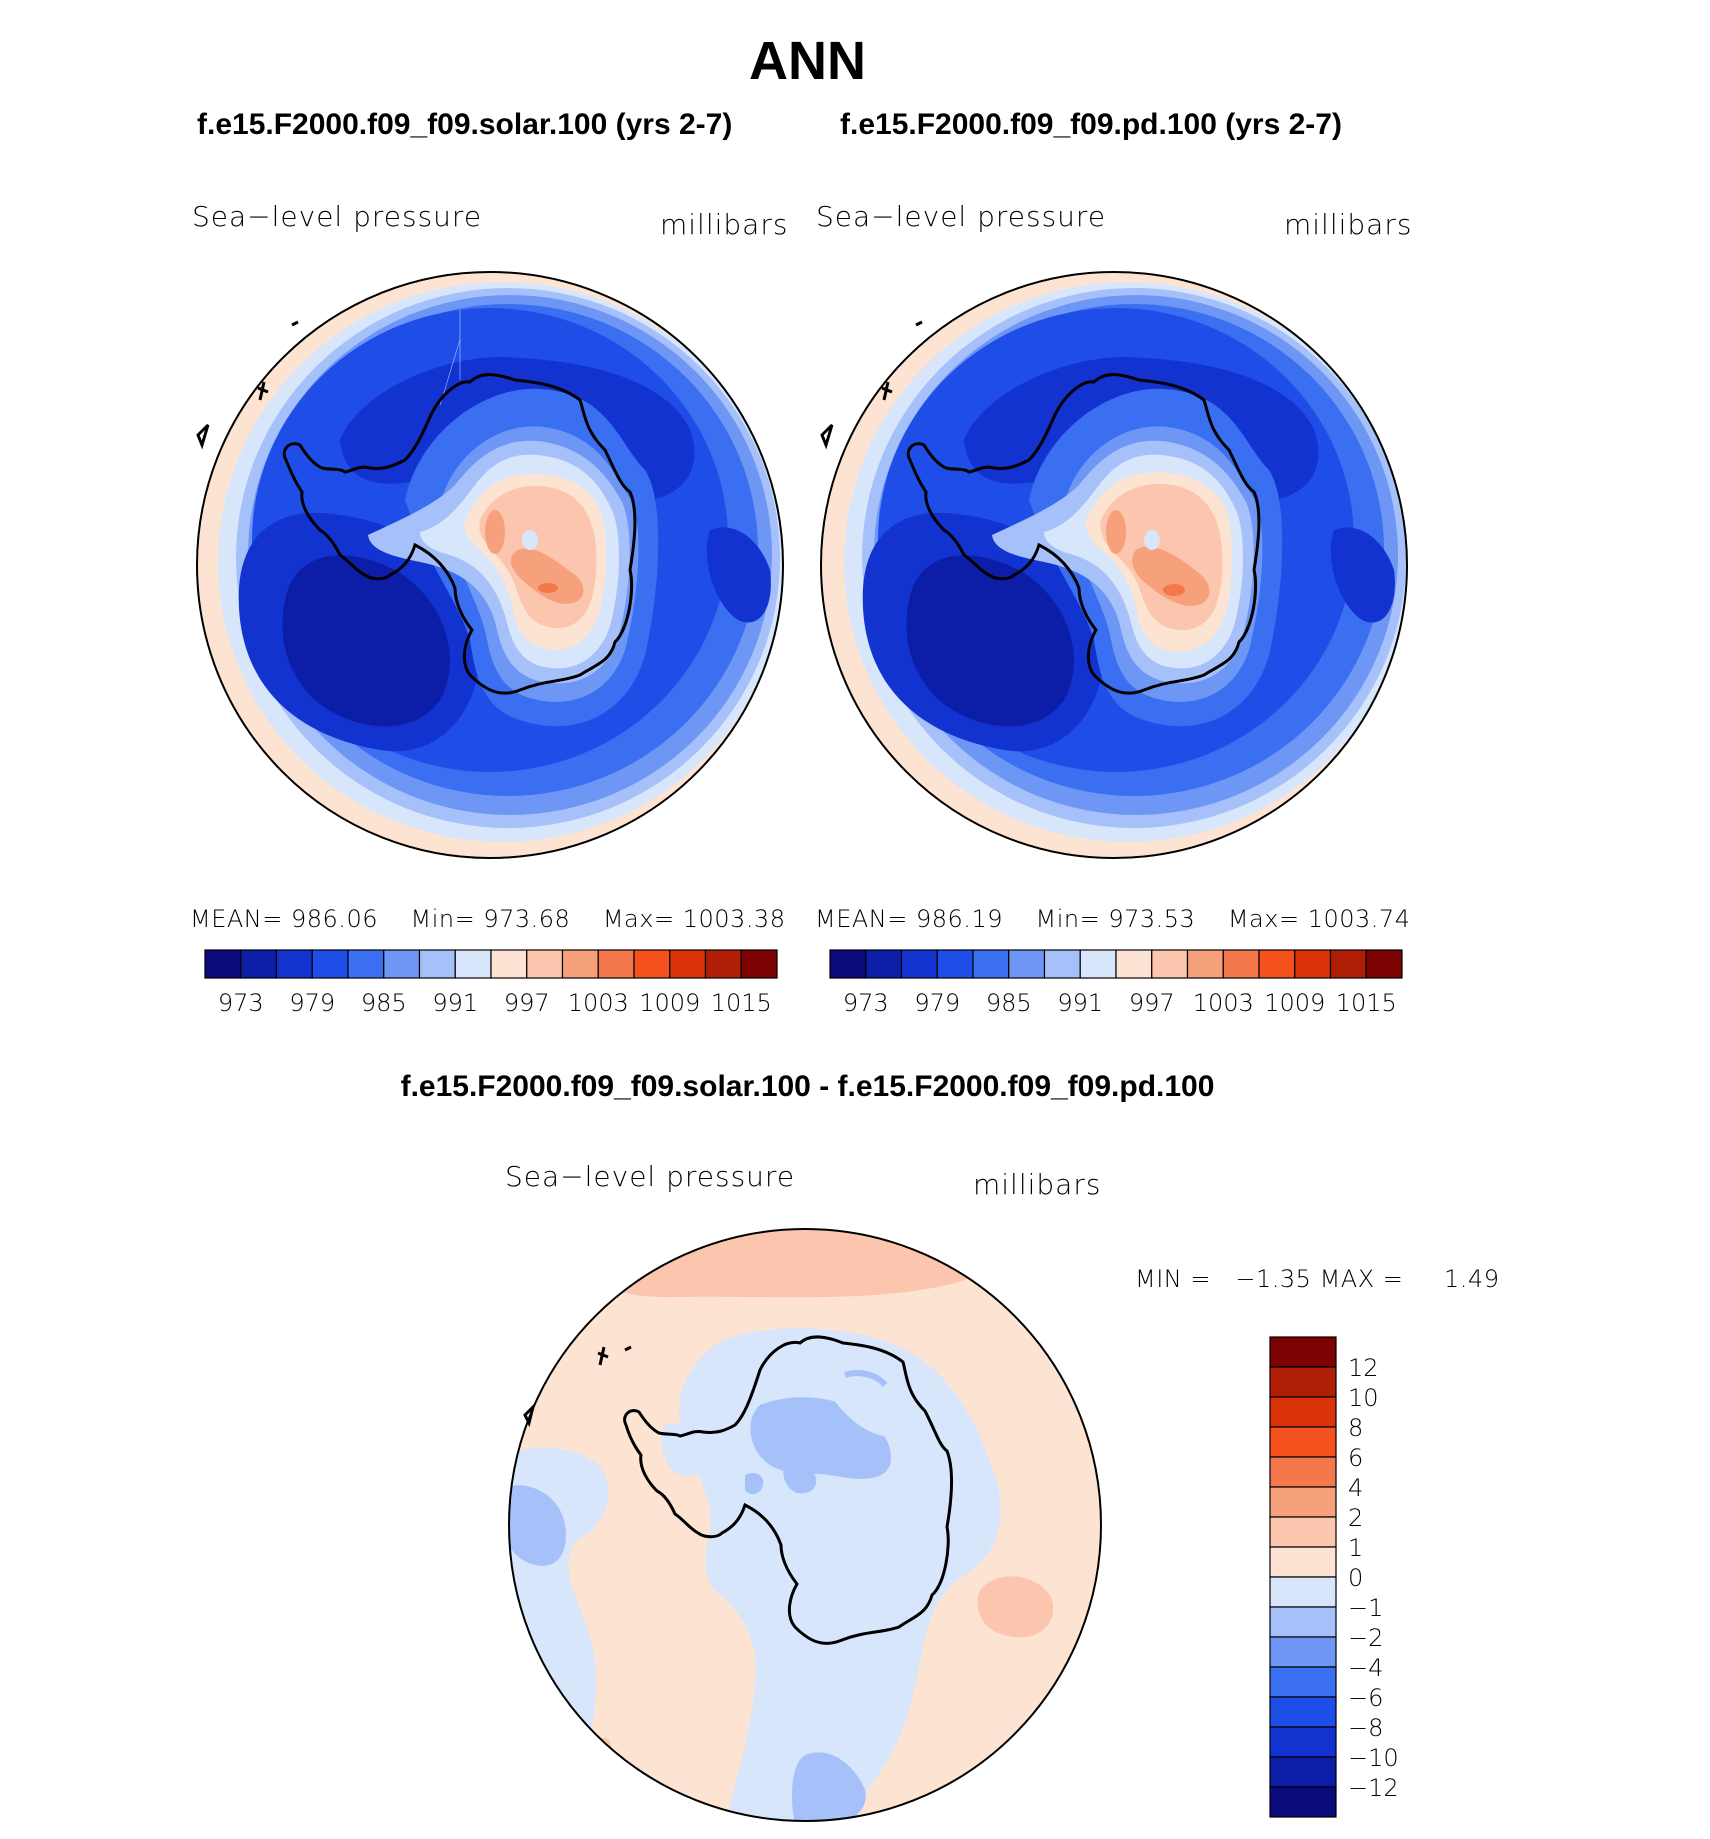 The image size is (1710, 1839). I want to click on panel2-variable-label: Sea−level pressure, so click(961, 216).